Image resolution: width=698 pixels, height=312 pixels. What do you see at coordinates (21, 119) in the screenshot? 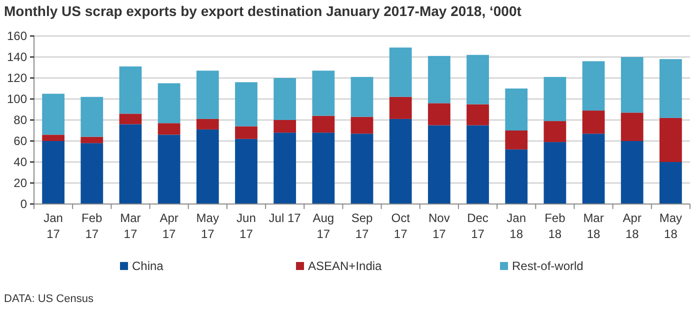
I see `y-tick-label: 80` at bounding box center [21, 119].